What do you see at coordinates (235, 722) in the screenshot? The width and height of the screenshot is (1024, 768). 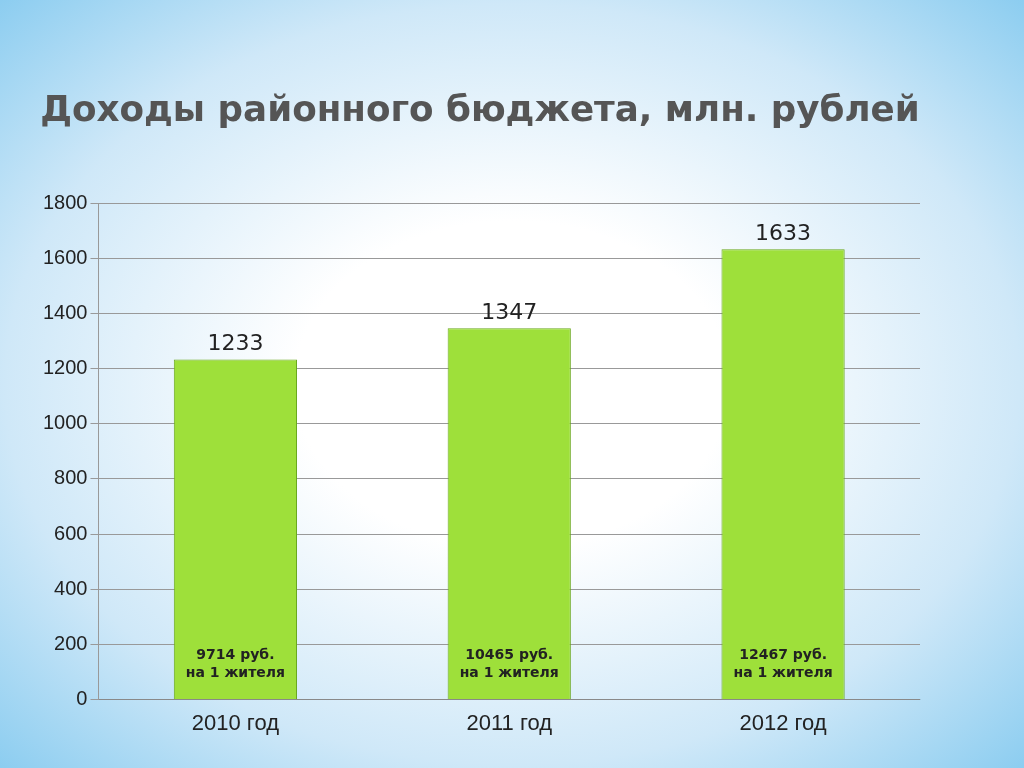 I see `x-tick-label: 2010 год` at bounding box center [235, 722].